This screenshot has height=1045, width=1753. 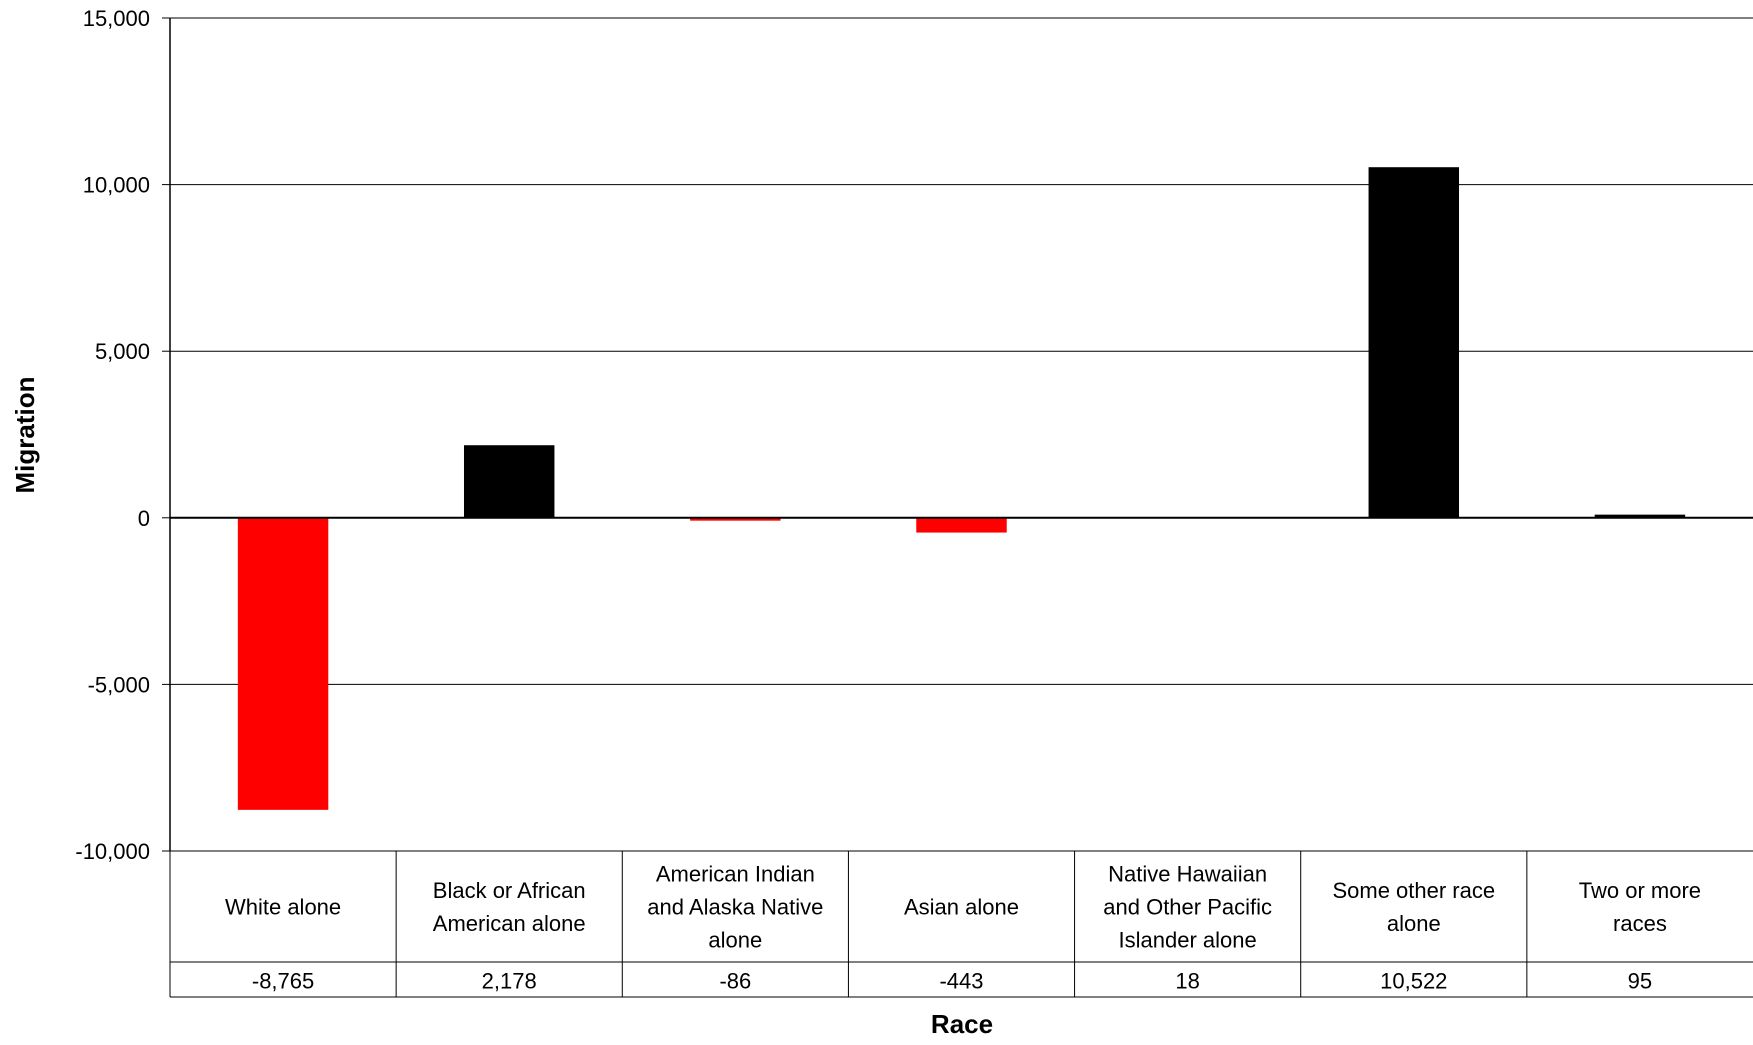 I want to click on value-label: -8,765, so click(x=283, y=981).